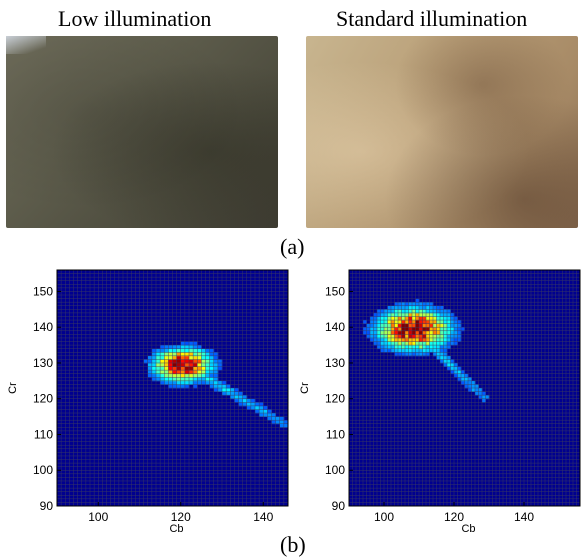  Describe the element at coordinates (43, 434) in the screenshot. I see `y-tick-label: 110` at that location.